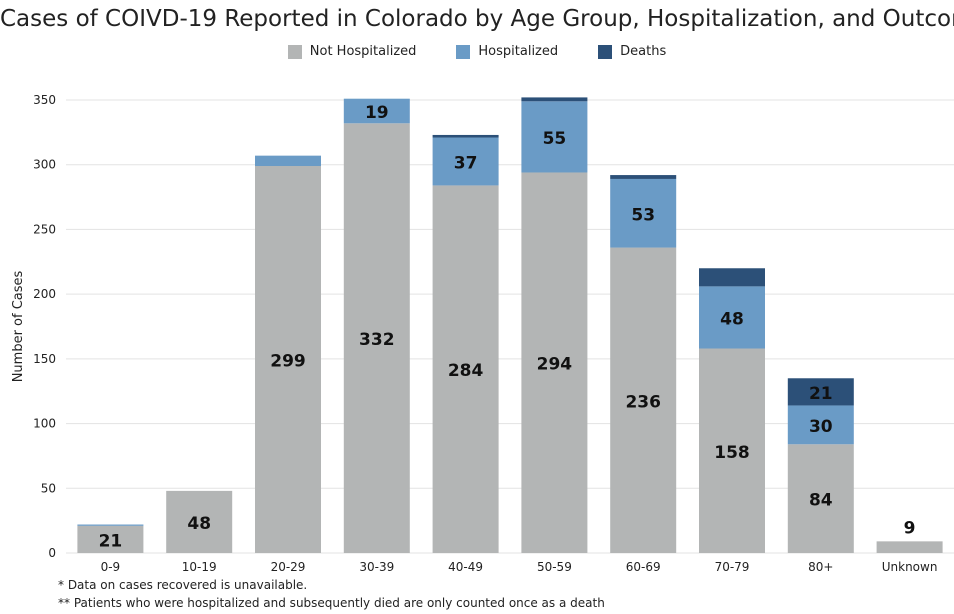 The image size is (954, 614). Describe the element at coordinates (363, 51) in the screenshot. I see `legend-label-not-hospitalized: Not Hospitalized` at that location.